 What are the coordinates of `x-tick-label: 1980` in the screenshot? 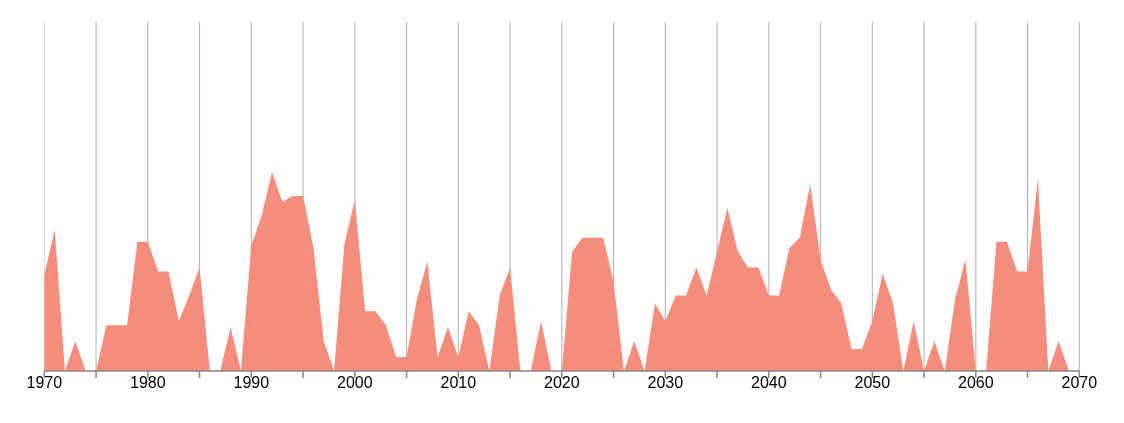 It's located at (148, 382).